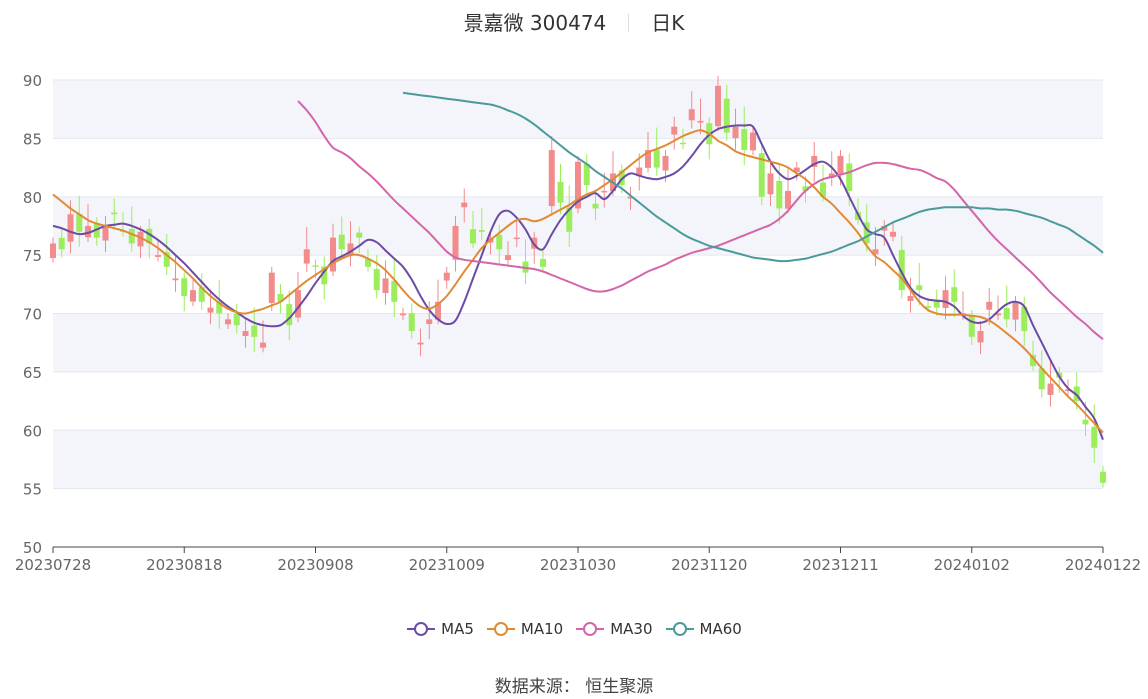  I want to click on stock-name: 景嘉微 300474, so click(535, 23).